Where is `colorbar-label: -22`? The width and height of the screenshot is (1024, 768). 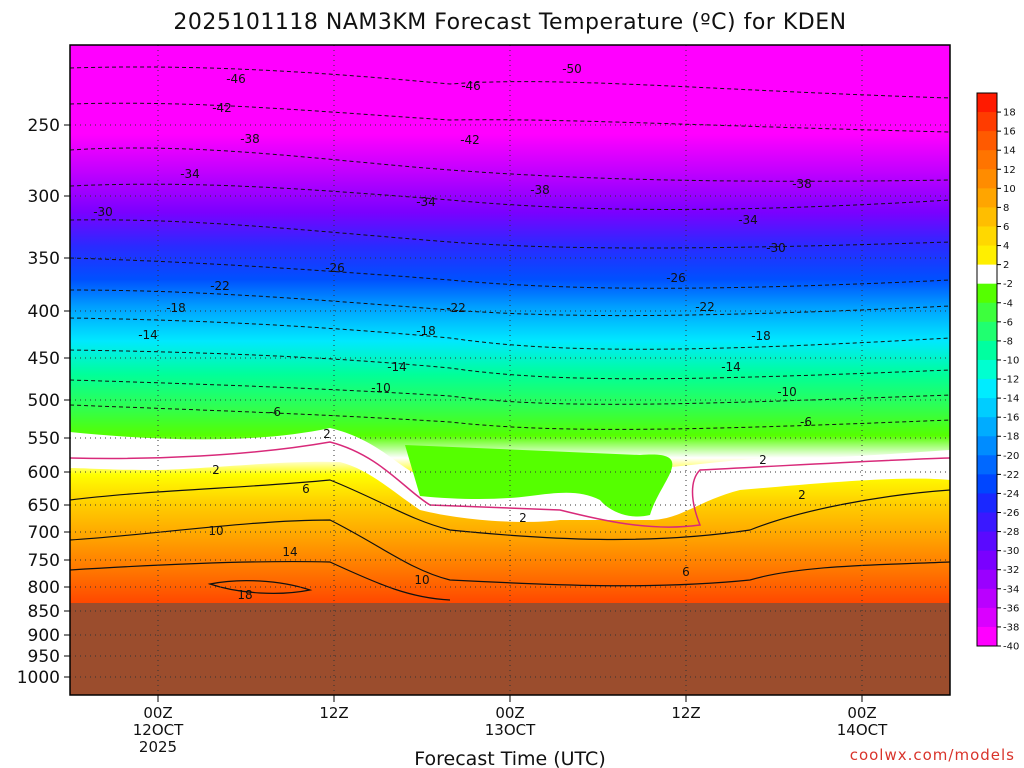
colorbar-label: -22 is located at coordinates (1011, 475).